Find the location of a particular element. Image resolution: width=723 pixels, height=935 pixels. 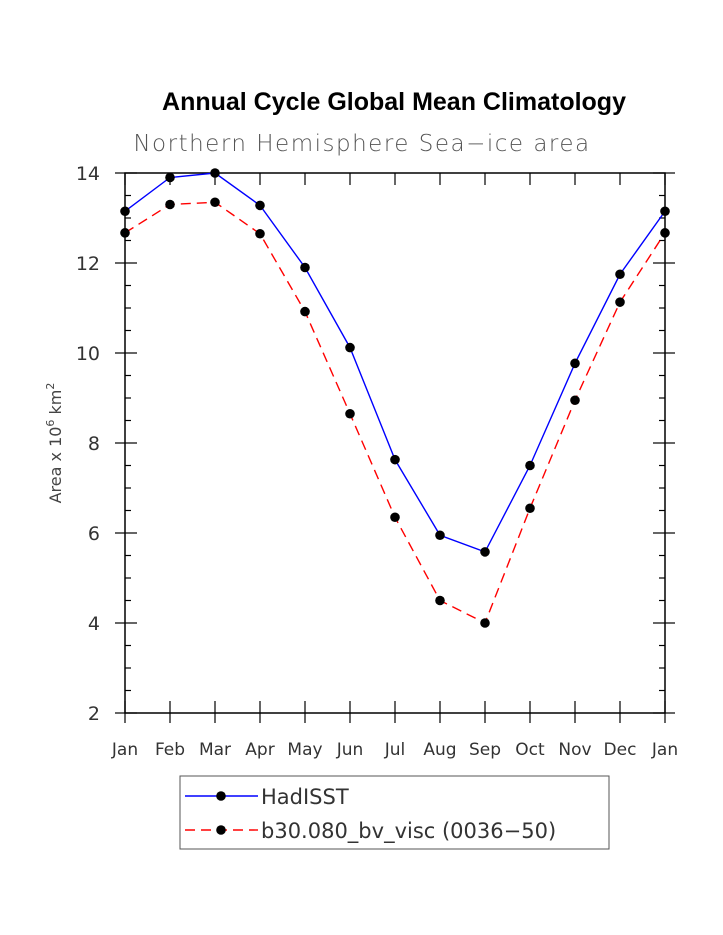

x-tick-labels: Jan Feb Mar Apr May Jun Jul Aug Sep Oct Nov Dec Jan is located at coordinates (394, 750).